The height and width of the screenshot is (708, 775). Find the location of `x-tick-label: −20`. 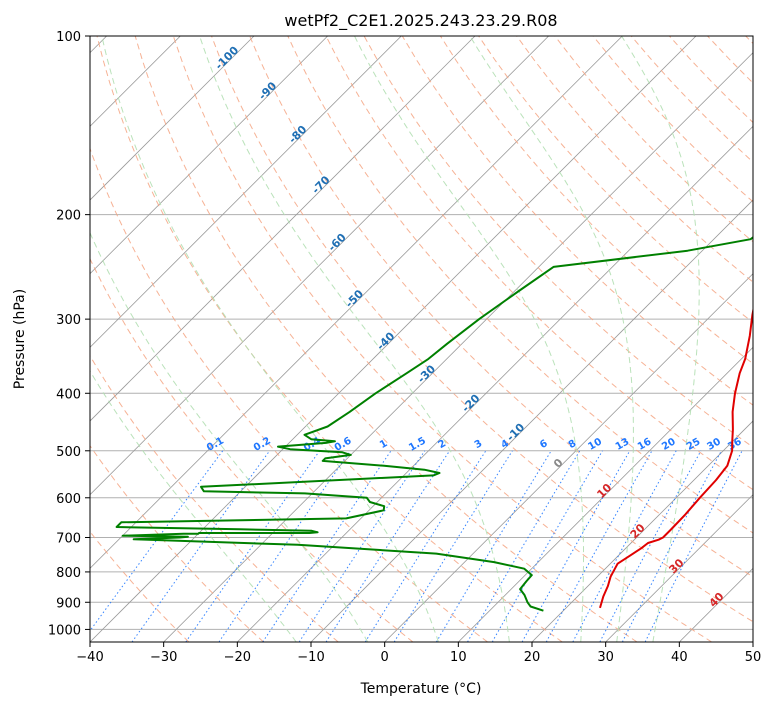

x-tick-label: −20 is located at coordinates (237, 657).